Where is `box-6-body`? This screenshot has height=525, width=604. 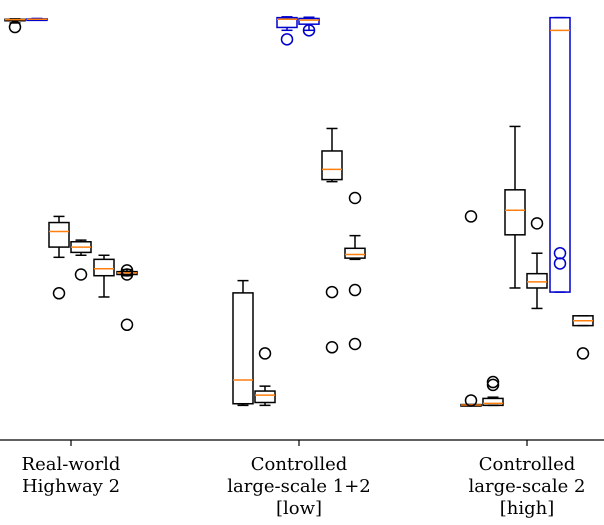 box-6-body is located at coordinates (243, 348).